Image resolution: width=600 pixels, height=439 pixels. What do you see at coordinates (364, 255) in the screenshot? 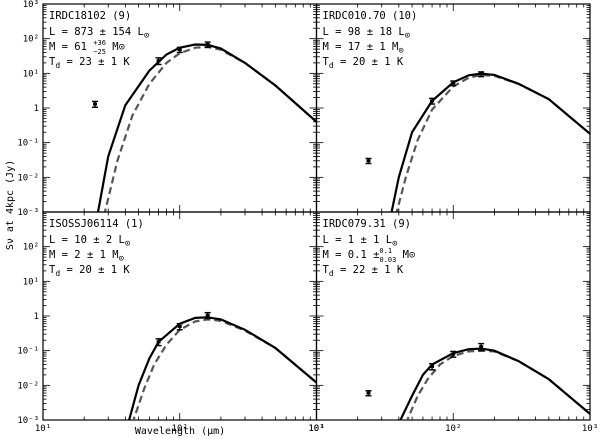
I see `param-value: 0.1 ±` at bounding box center [364, 255].